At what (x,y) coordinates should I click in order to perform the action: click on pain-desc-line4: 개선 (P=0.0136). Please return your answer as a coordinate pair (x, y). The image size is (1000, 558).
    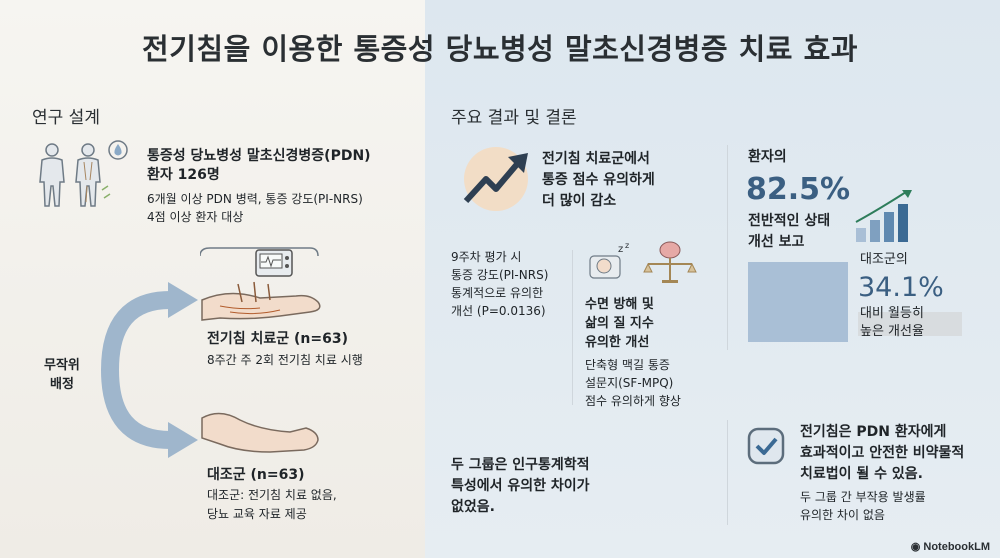
    Looking at the image, I should click on (498, 311).